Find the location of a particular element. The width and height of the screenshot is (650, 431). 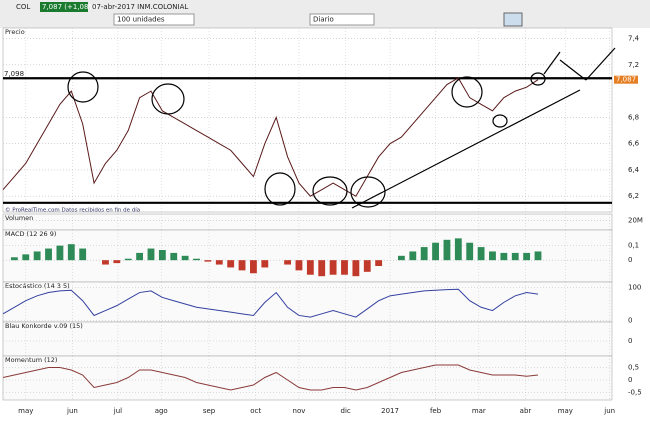

tool-button is located at coordinates (513, 19).